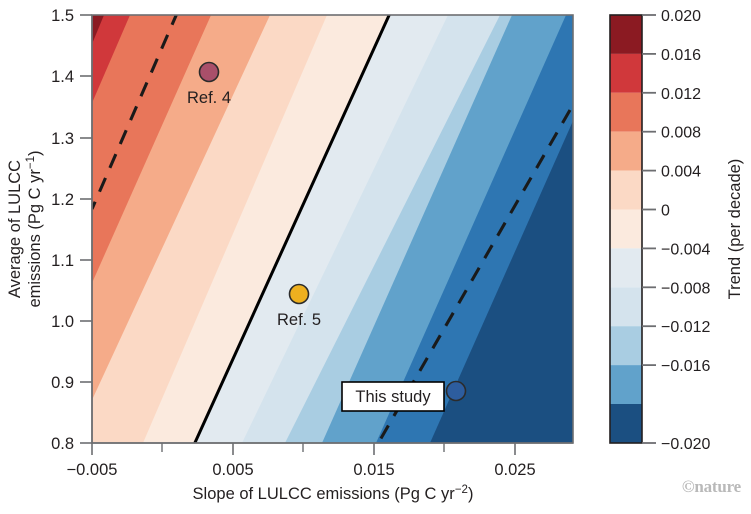 This screenshot has height=514, width=751. I want to click on ref5-label: Ref. 5, so click(299, 320).